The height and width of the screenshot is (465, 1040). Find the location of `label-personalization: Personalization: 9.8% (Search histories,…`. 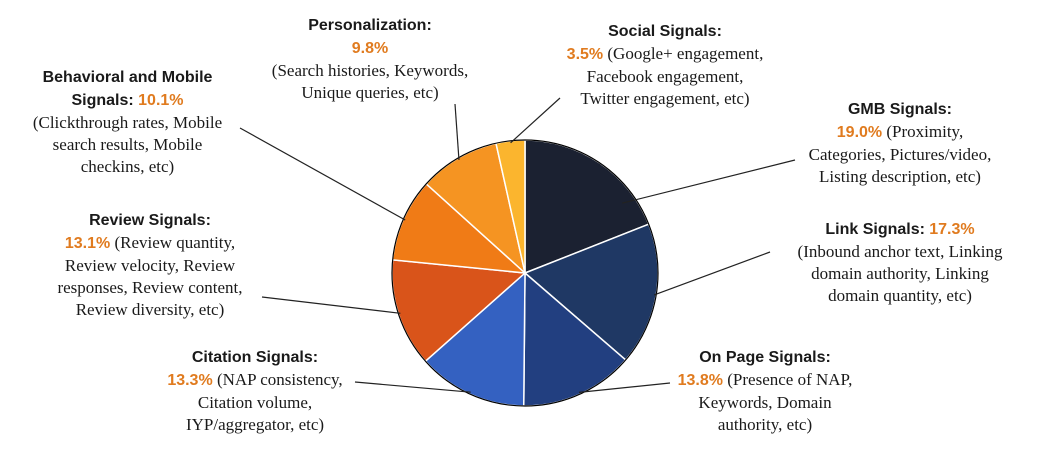

label-personalization: Personalization: 9.8% (Search histories,… is located at coordinates (370, 59).